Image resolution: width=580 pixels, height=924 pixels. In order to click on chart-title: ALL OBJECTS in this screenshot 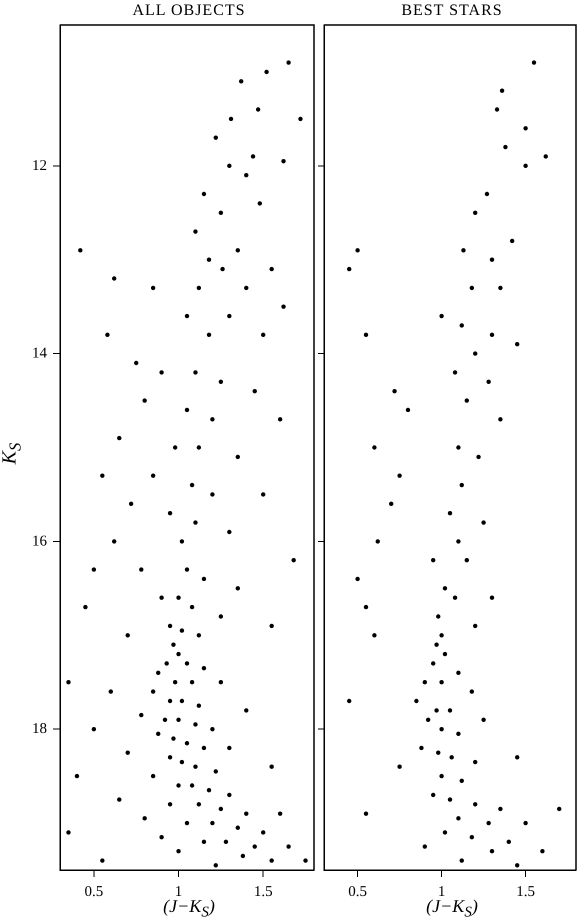, I will do `click(189, 11)`.